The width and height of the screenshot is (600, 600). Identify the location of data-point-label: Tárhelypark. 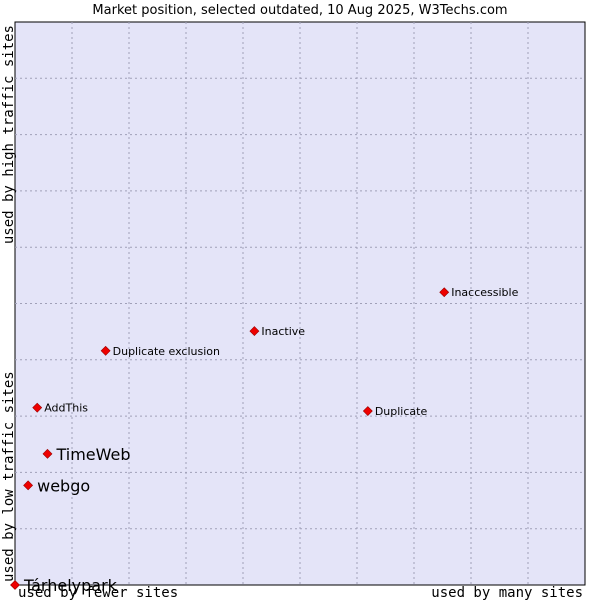
(70, 585).